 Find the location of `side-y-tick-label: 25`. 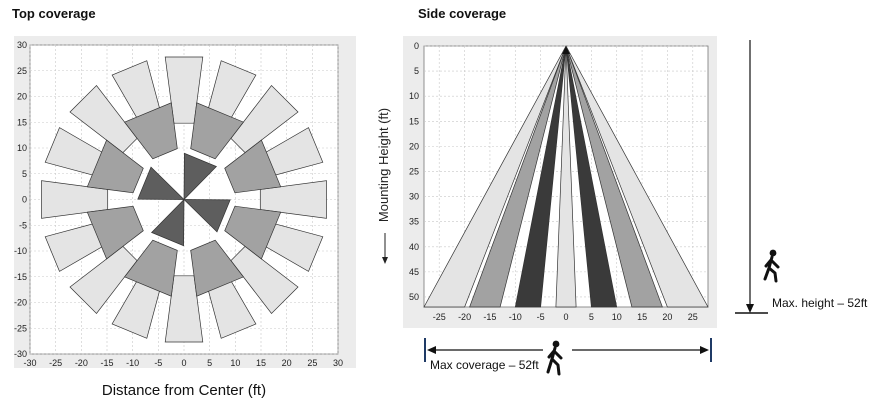

side-y-tick-label: 25 is located at coordinates (414, 171).